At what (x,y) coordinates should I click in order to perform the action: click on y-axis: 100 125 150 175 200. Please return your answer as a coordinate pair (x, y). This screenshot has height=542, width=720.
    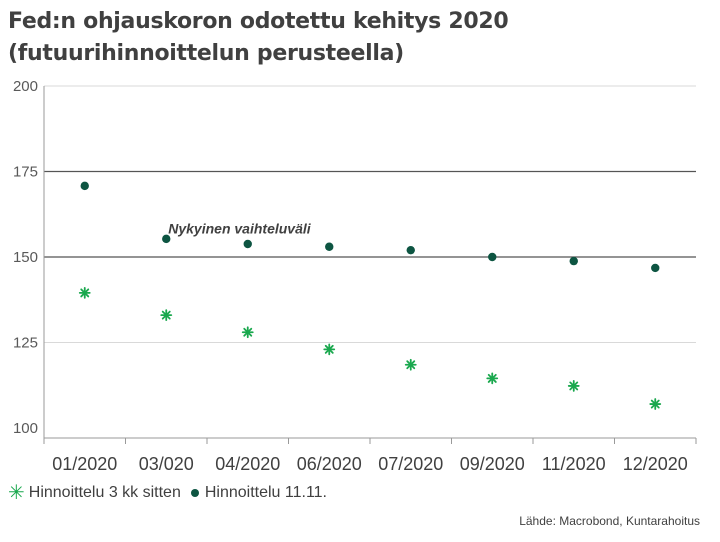
    Looking at the image, I should click on (29, 258).